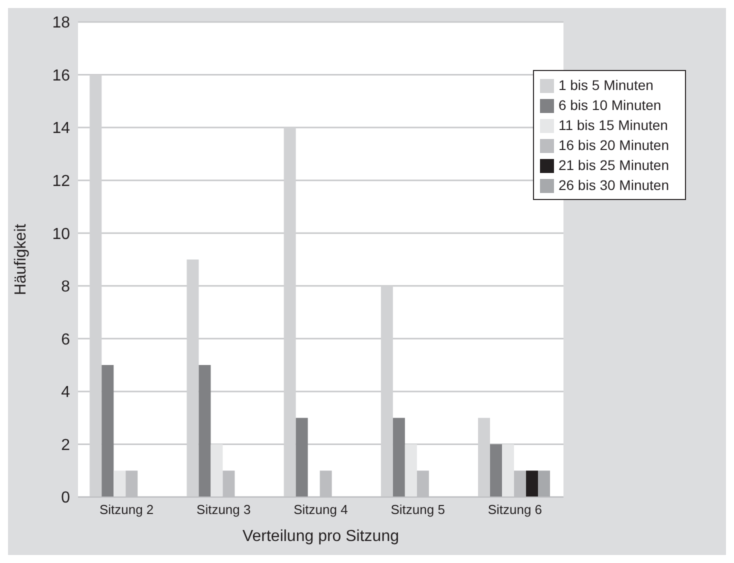  I want to click on y-tick-label: 4, so click(65, 393).